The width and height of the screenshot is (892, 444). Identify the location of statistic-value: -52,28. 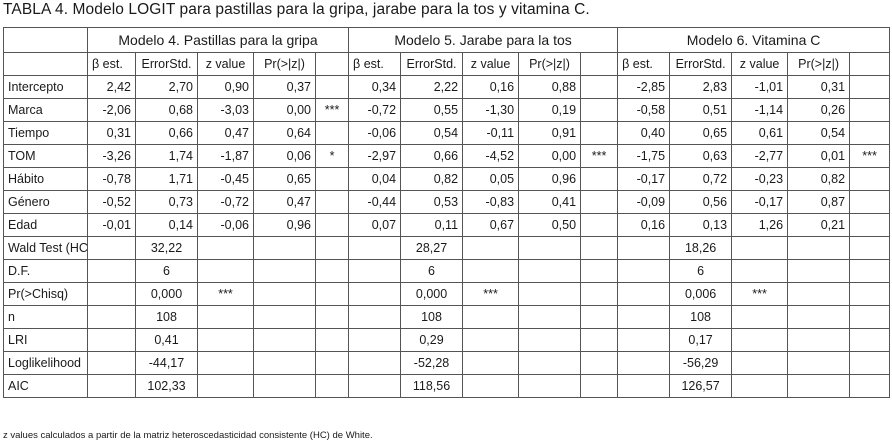
(432, 363).